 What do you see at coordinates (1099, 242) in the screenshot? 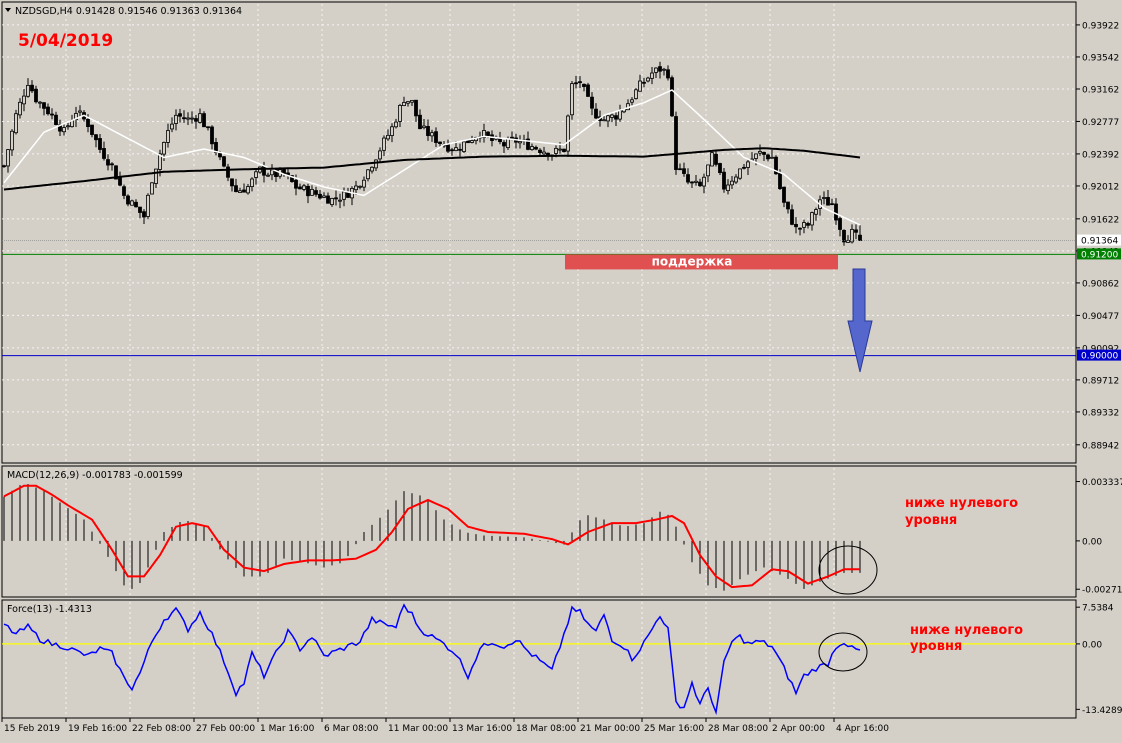
I see `current-price-text: 0.91364` at bounding box center [1099, 242].